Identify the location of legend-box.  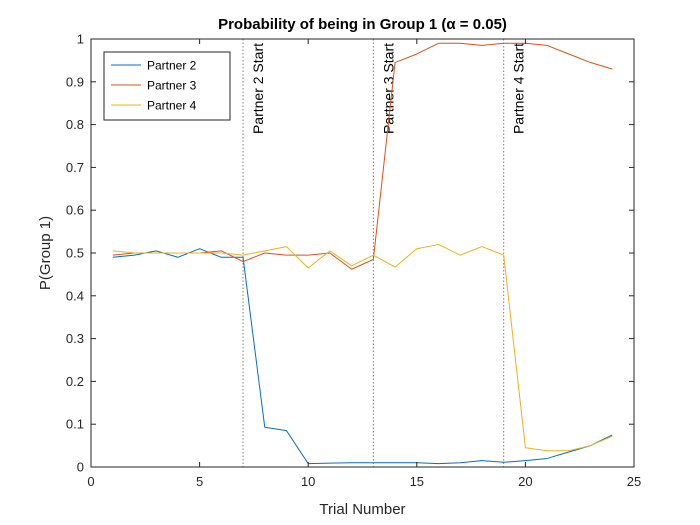
(167, 86).